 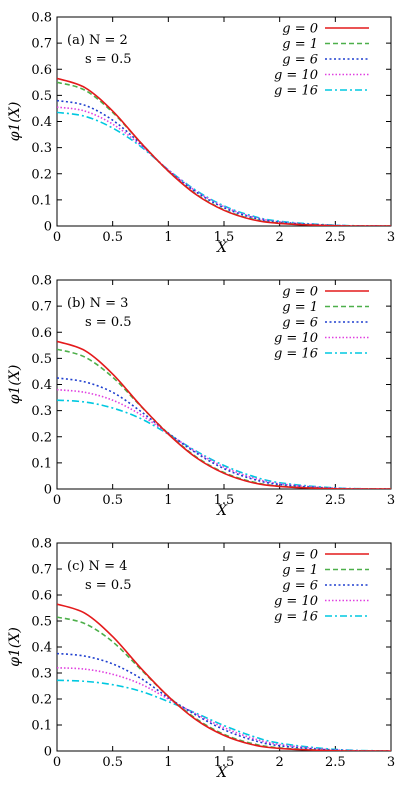 I want to click on panel-annotation: (a) N = 2, so click(x=97, y=40).